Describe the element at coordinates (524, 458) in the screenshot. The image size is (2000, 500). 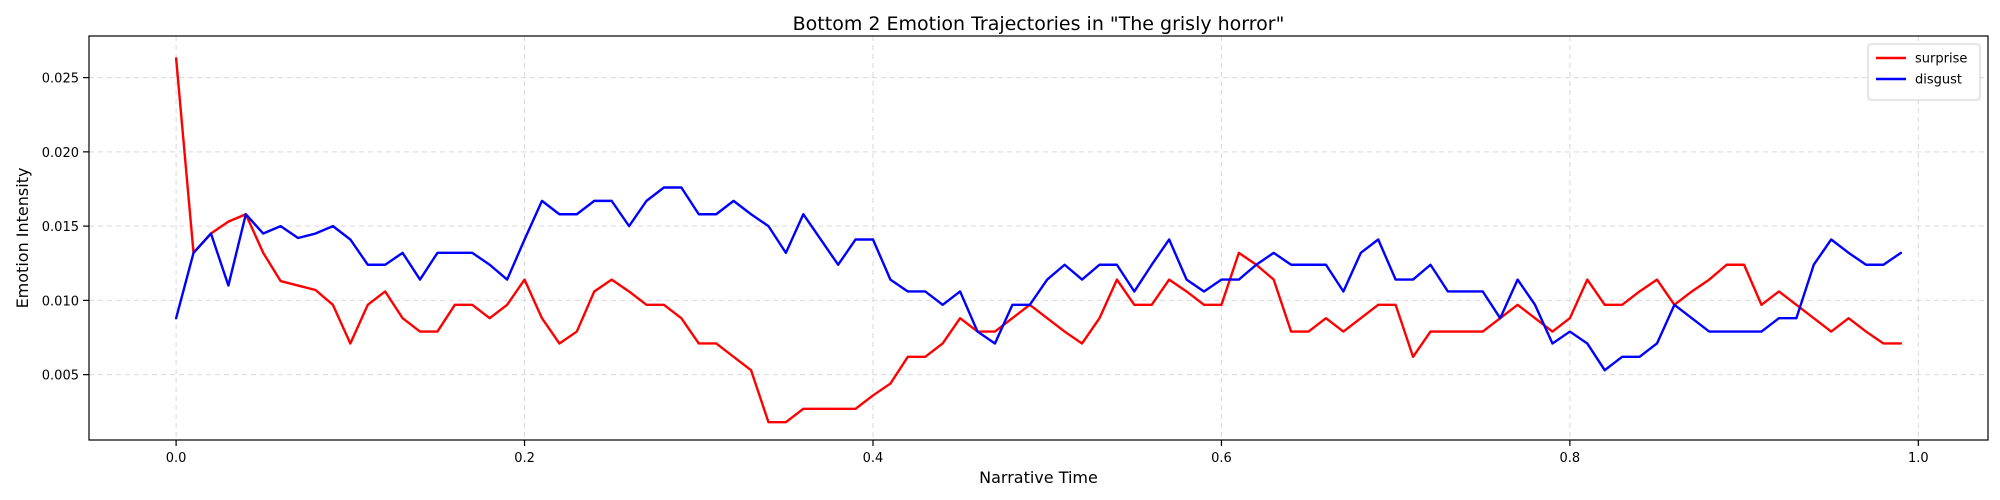
I see `x-tick-label: 0.2` at that location.